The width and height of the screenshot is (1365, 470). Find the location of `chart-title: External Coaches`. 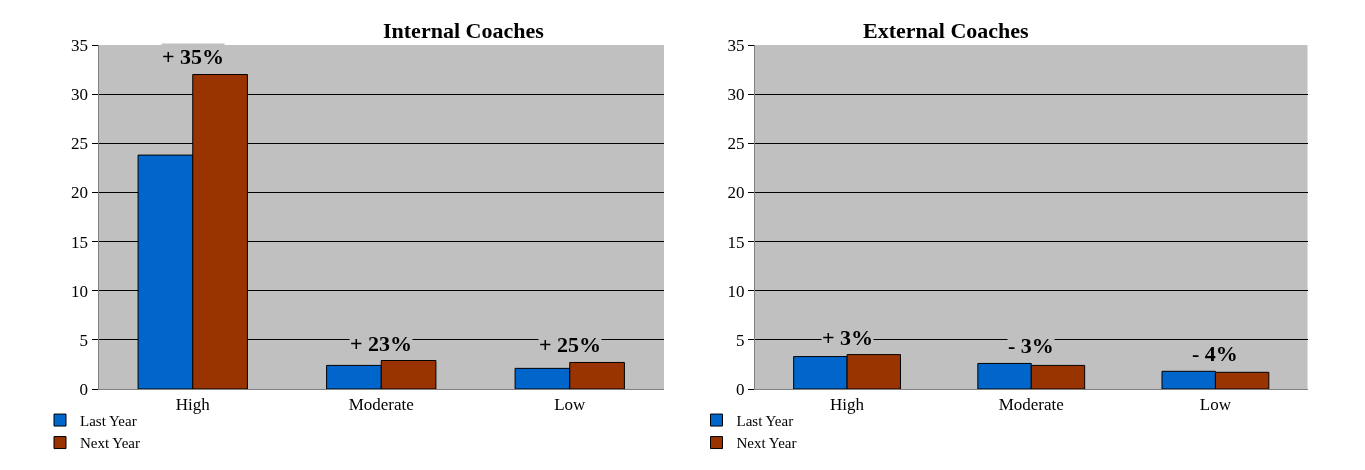

chart-title: External Coaches is located at coordinates (946, 30).